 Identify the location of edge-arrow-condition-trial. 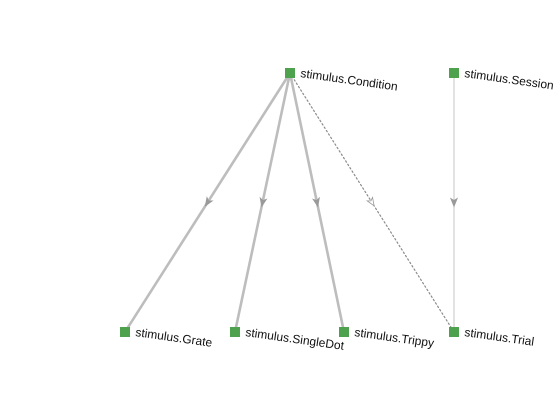
(370, 201).